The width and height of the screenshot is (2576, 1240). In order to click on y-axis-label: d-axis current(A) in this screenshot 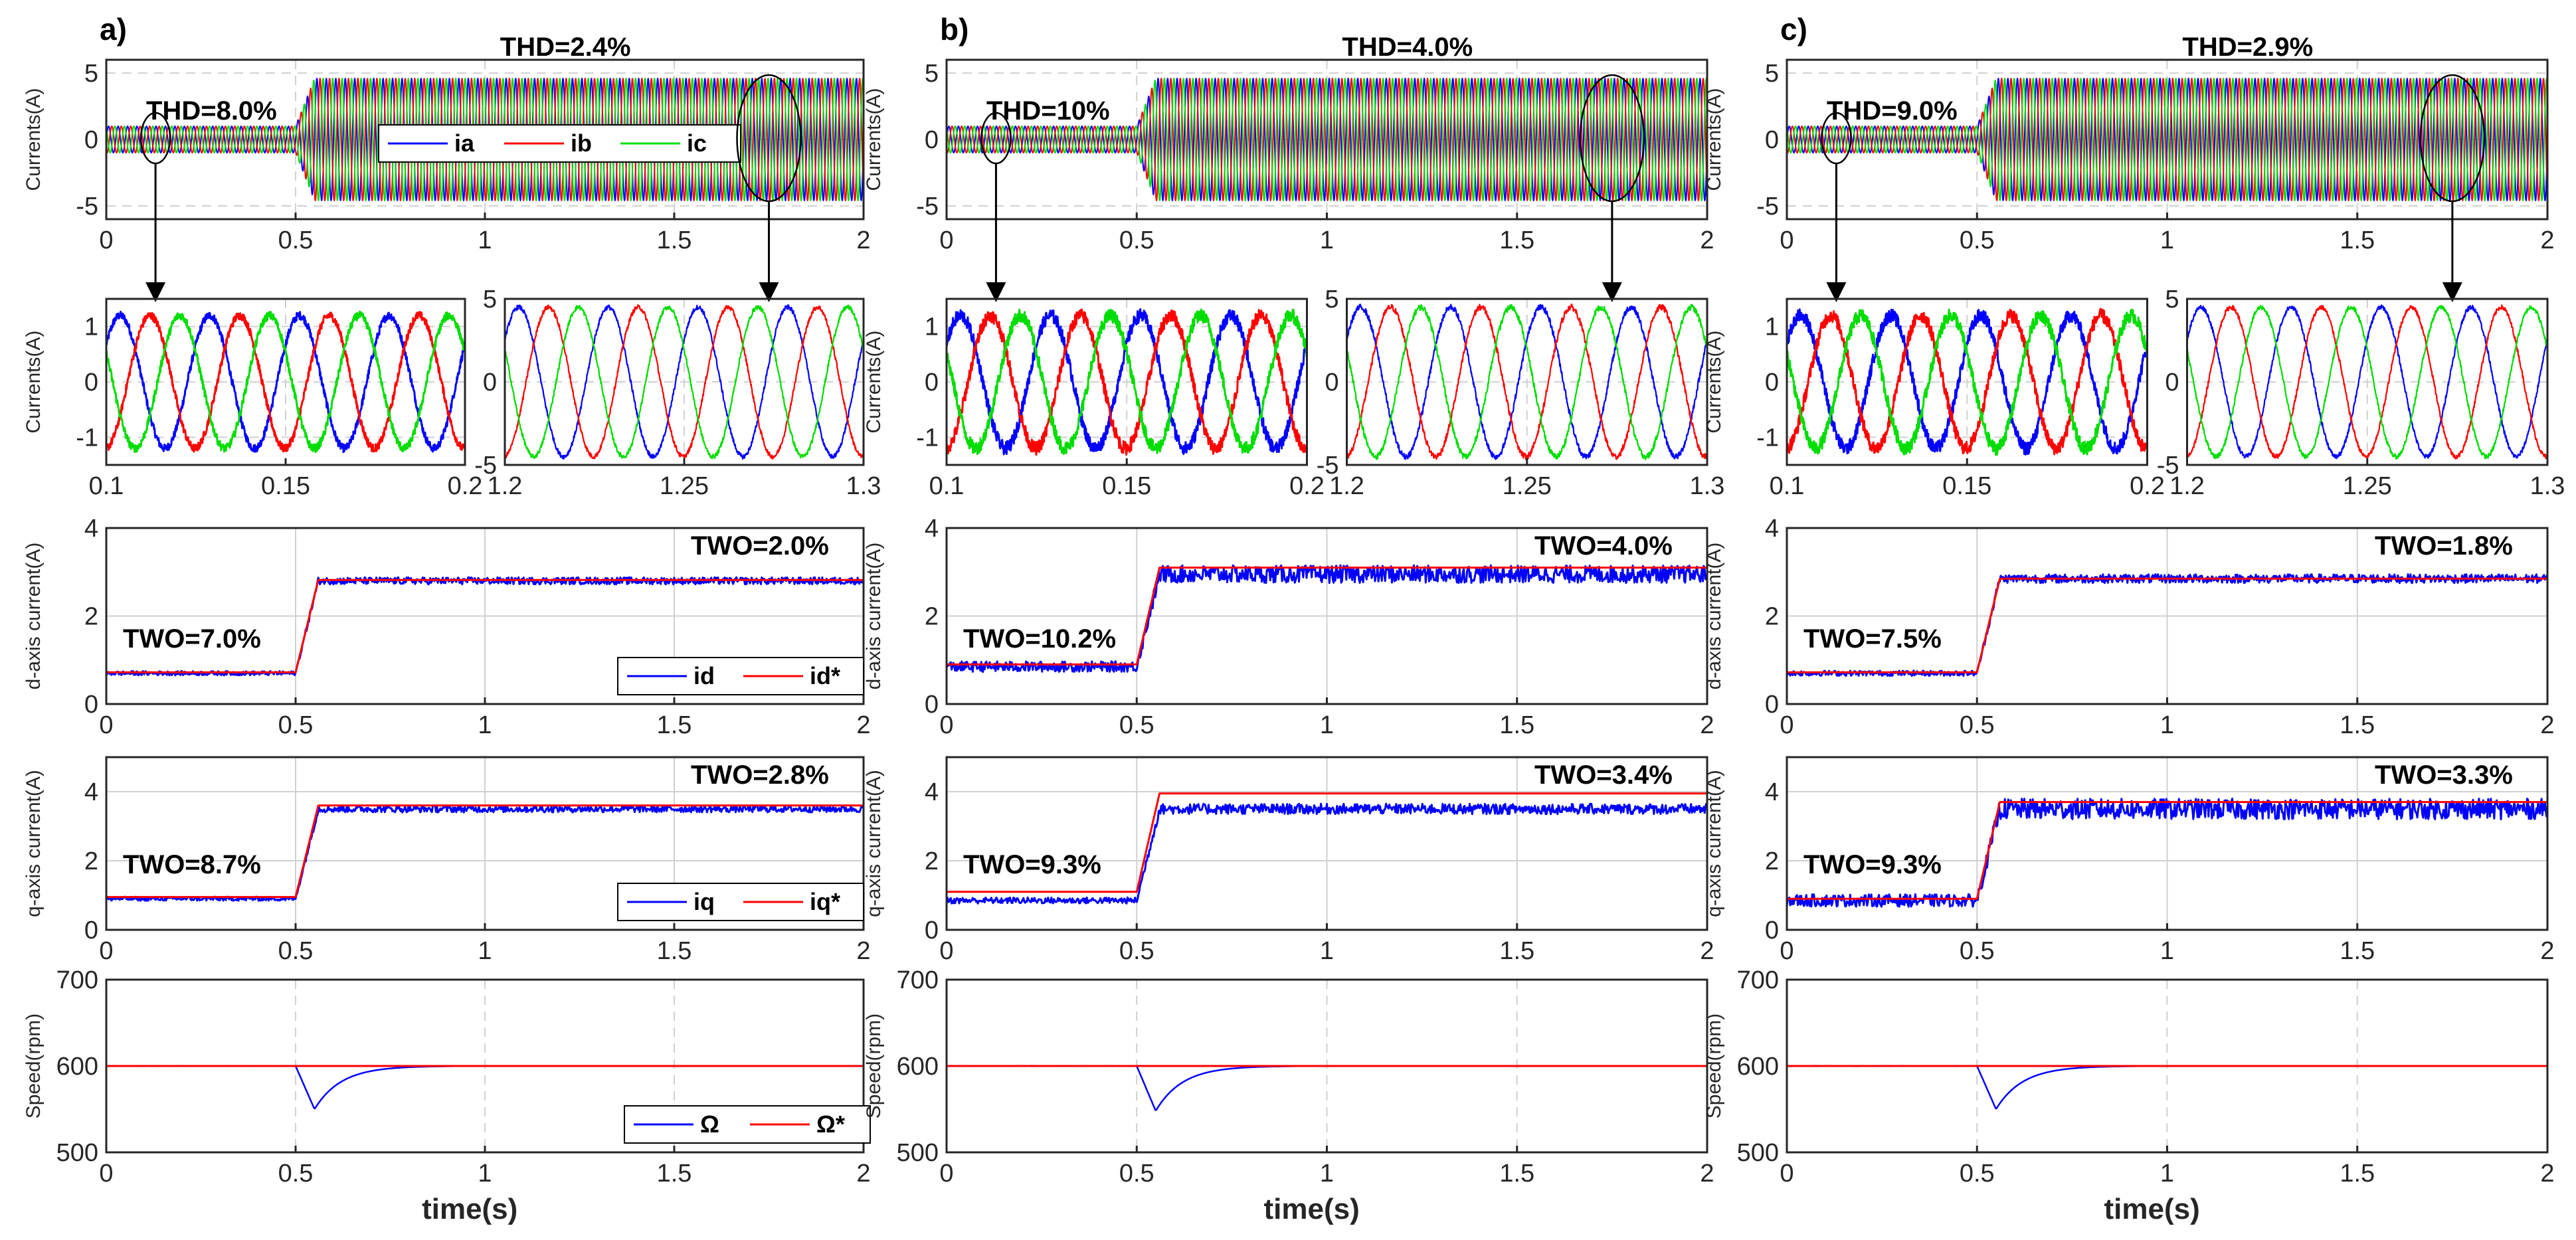, I will do `click(874, 616)`.